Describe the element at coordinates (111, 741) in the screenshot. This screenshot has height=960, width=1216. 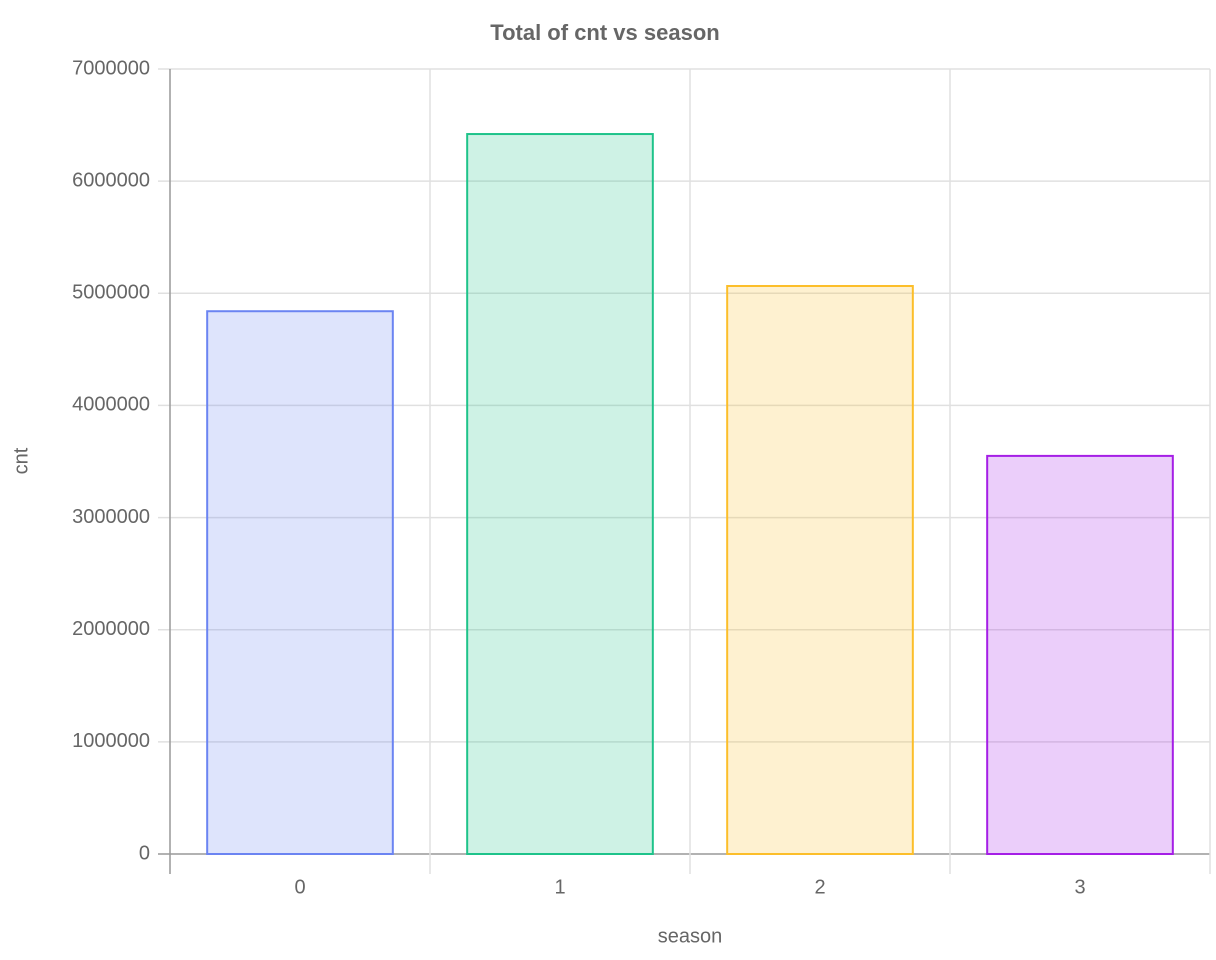
I see `y-tick-label: 1000000` at that location.